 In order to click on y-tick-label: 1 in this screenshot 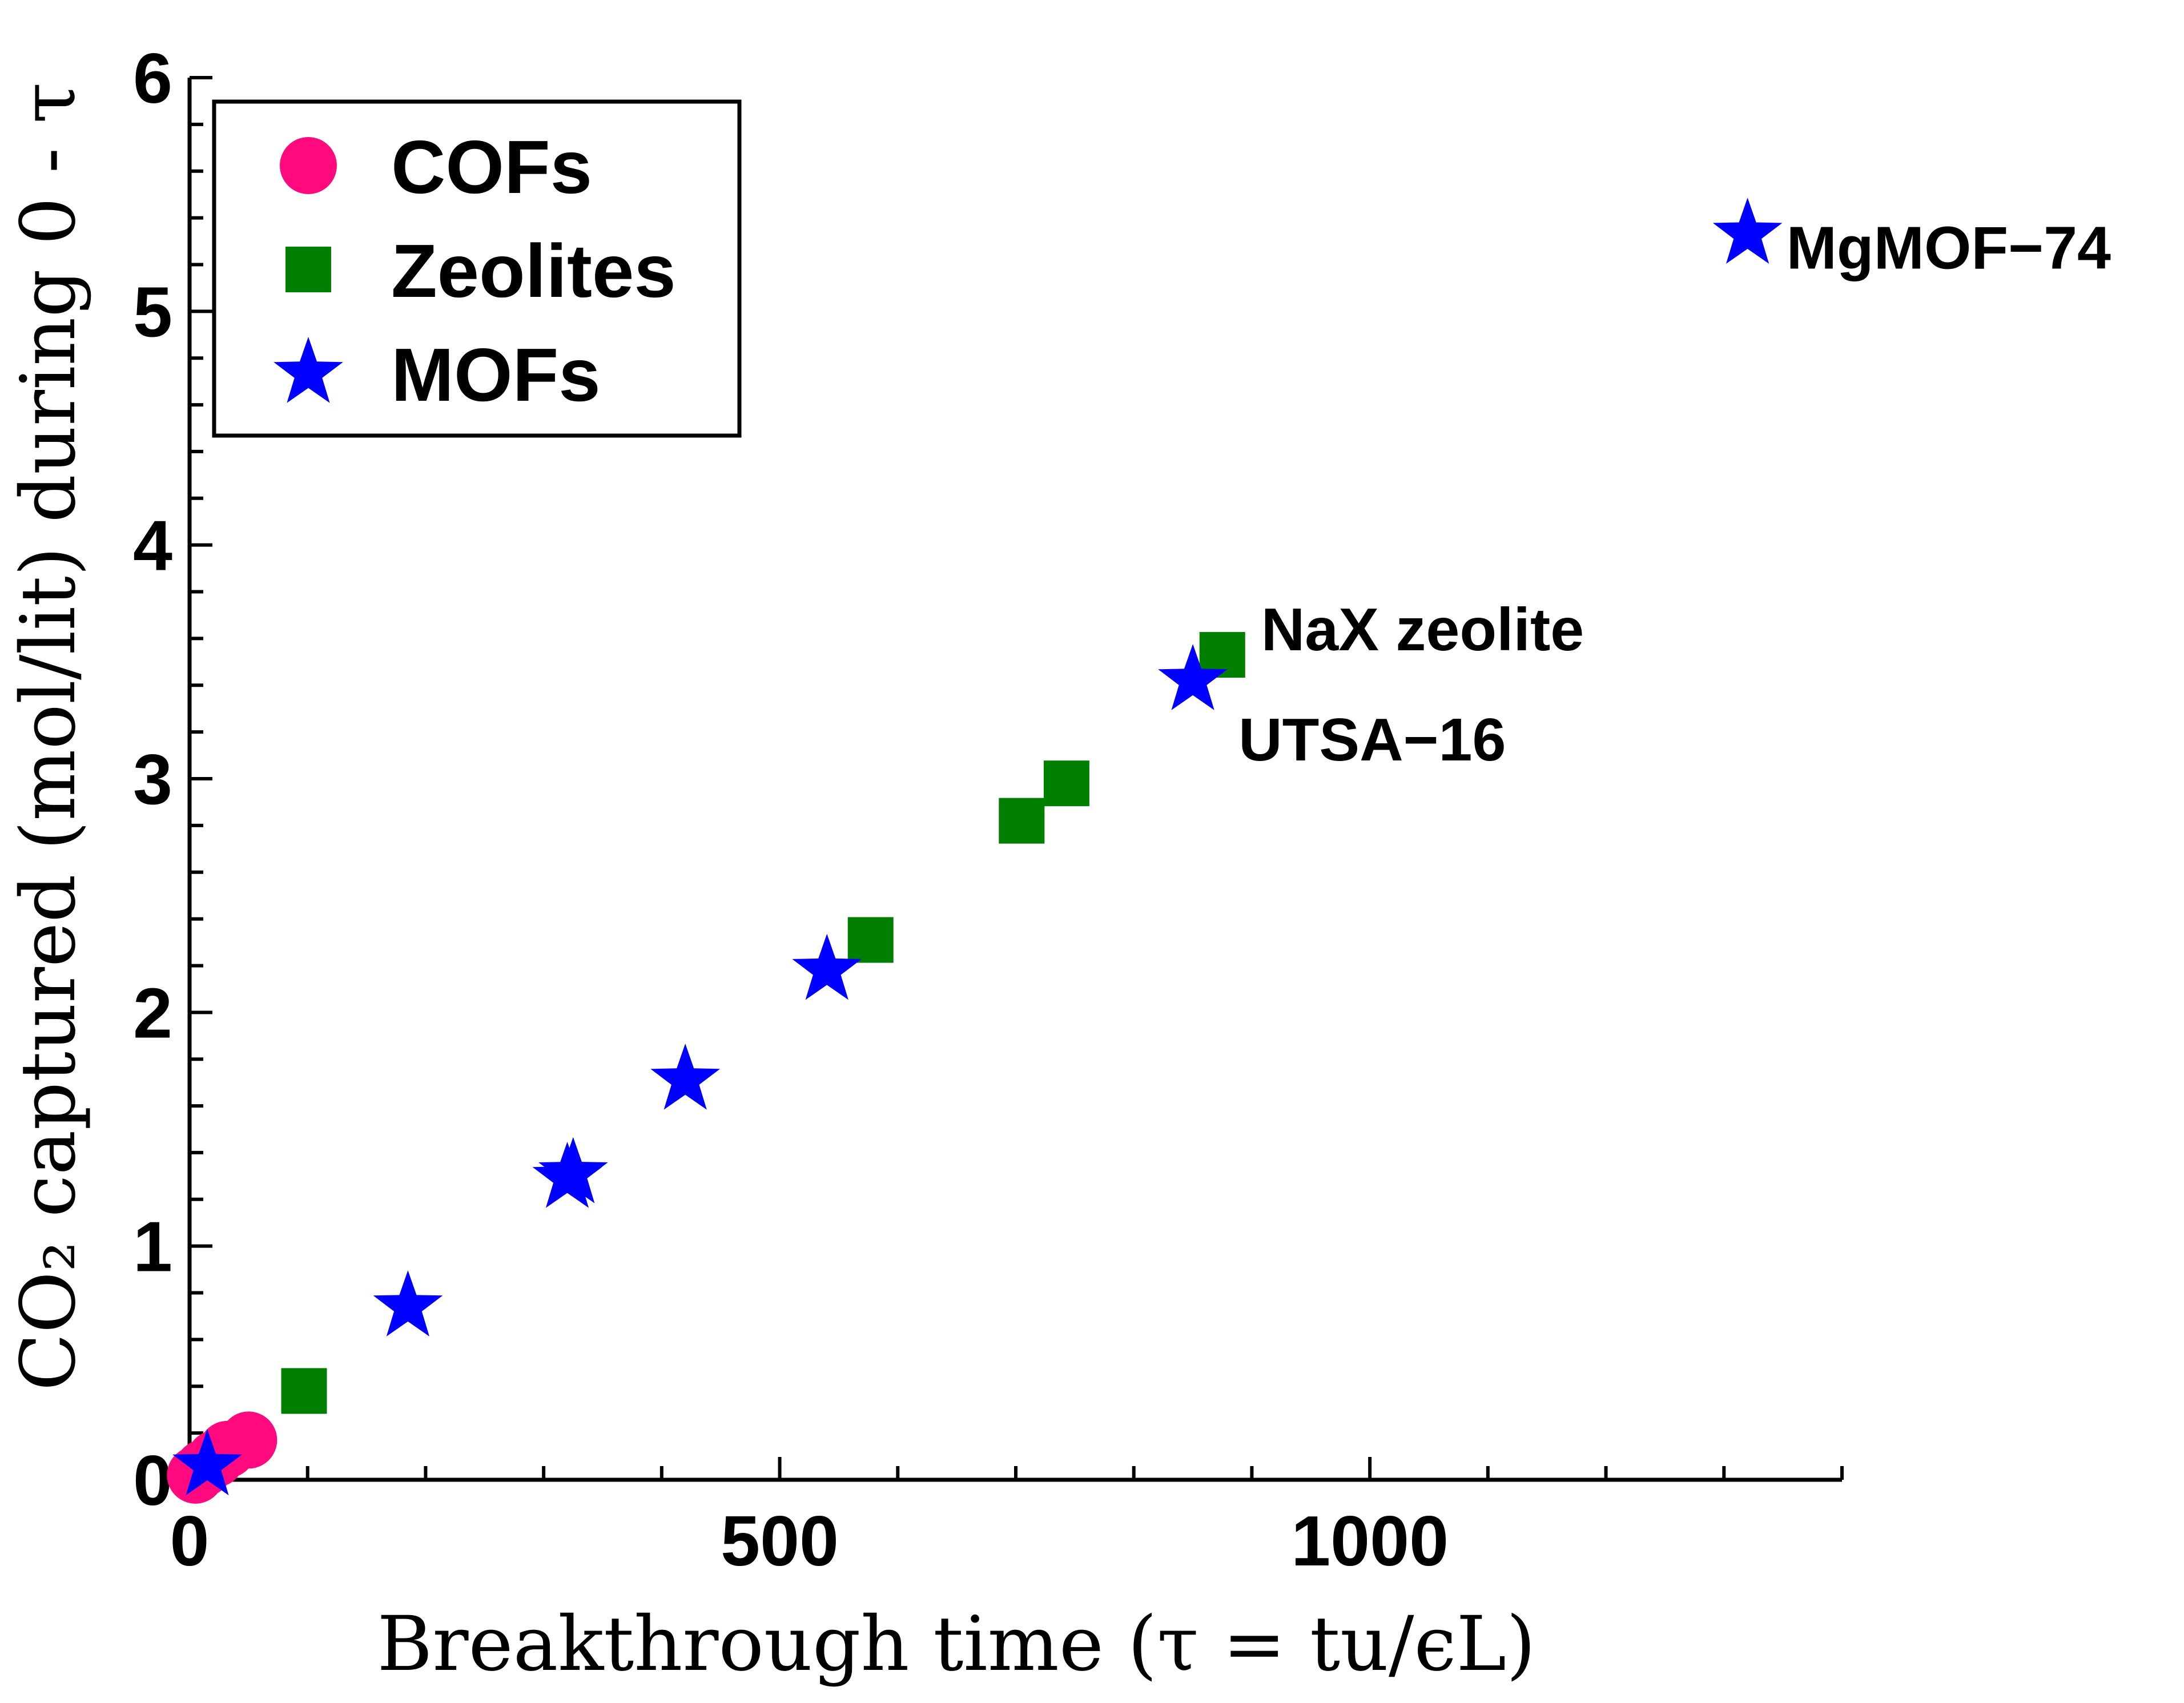, I will do `click(152, 1247)`.